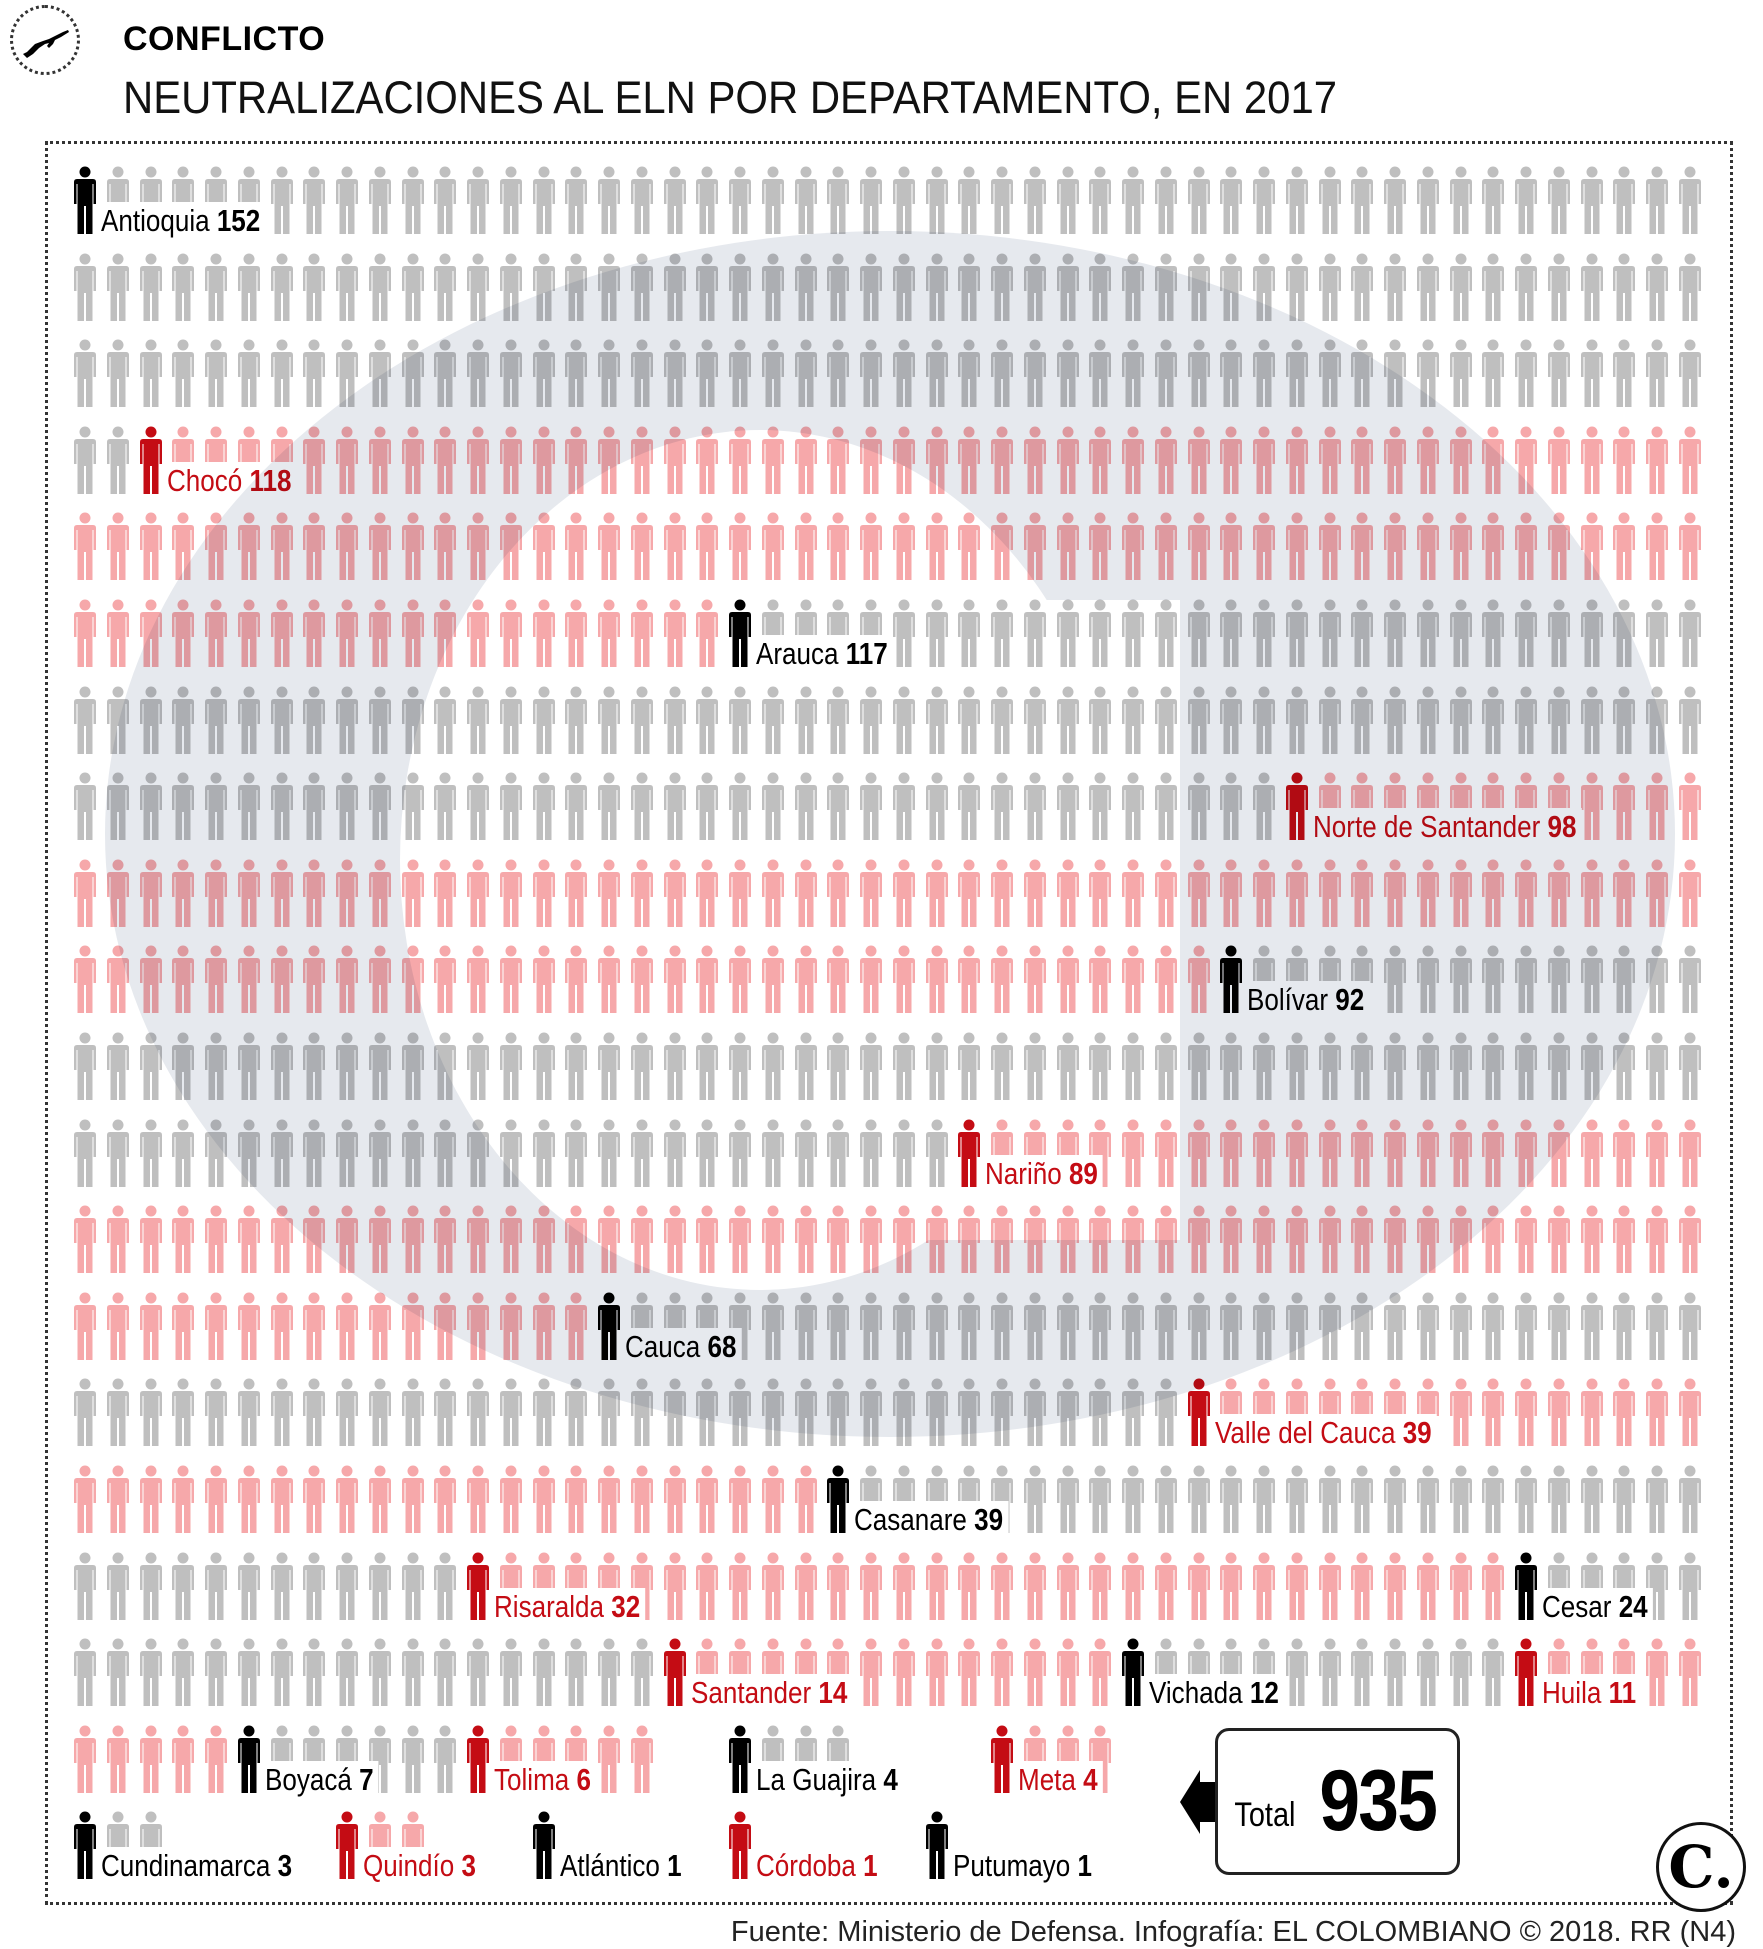 Image resolution: width=1763 pixels, height=1949 pixels. What do you see at coordinates (623, 1866) in the screenshot?
I see `department-label: Atlántico 1` at bounding box center [623, 1866].